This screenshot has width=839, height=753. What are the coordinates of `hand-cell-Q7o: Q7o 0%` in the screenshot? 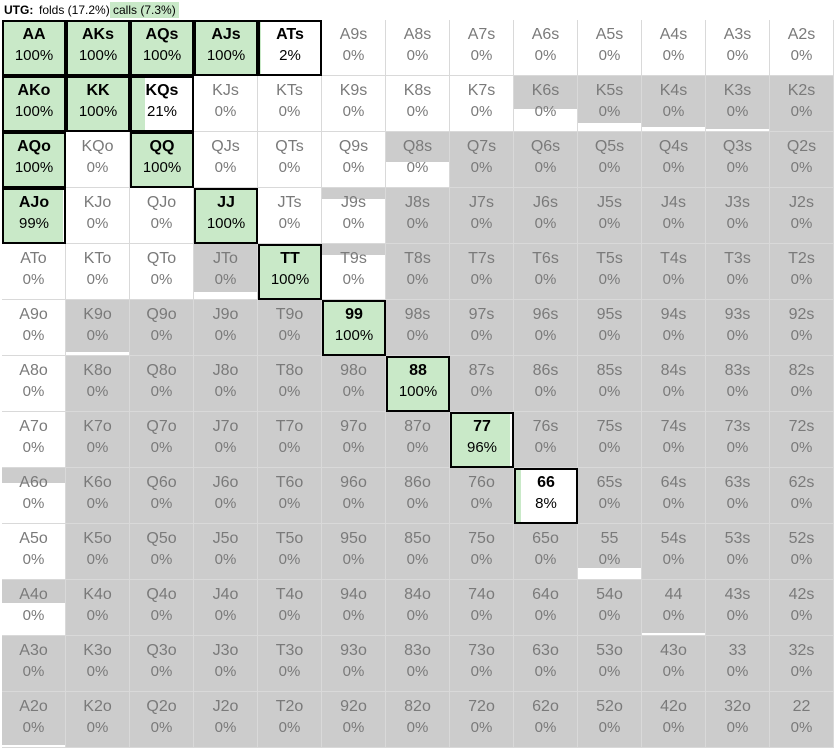 It's located at (162, 440).